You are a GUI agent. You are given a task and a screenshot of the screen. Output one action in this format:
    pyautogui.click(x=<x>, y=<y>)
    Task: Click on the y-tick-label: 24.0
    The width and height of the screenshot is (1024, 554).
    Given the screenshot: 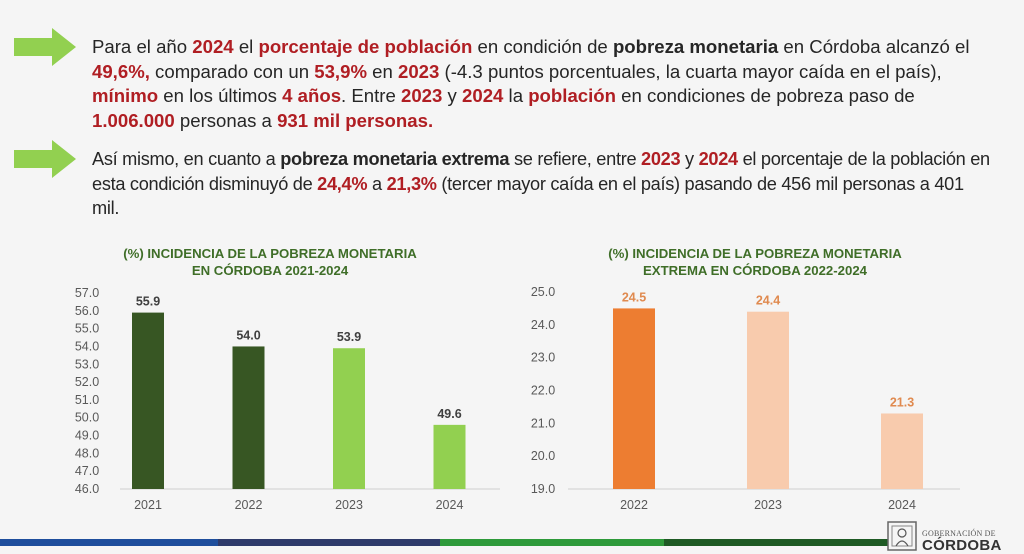 What is the action you would take?
    pyautogui.click(x=543, y=325)
    